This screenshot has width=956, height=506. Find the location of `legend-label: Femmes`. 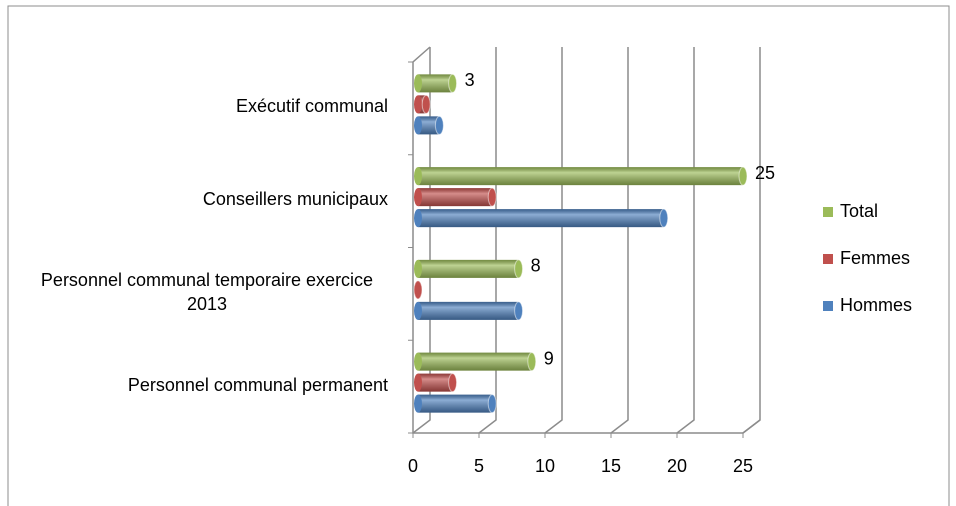

legend-label: Femmes is located at coordinates (875, 258).